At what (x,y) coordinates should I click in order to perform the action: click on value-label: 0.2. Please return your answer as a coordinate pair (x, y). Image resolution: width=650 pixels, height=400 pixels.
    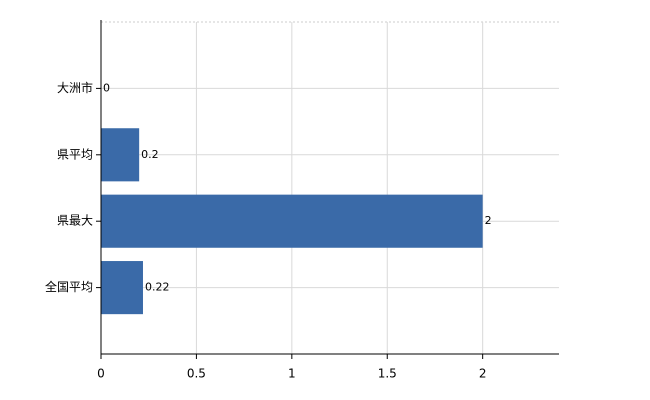
    Looking at the image, I should click on (150, 154).